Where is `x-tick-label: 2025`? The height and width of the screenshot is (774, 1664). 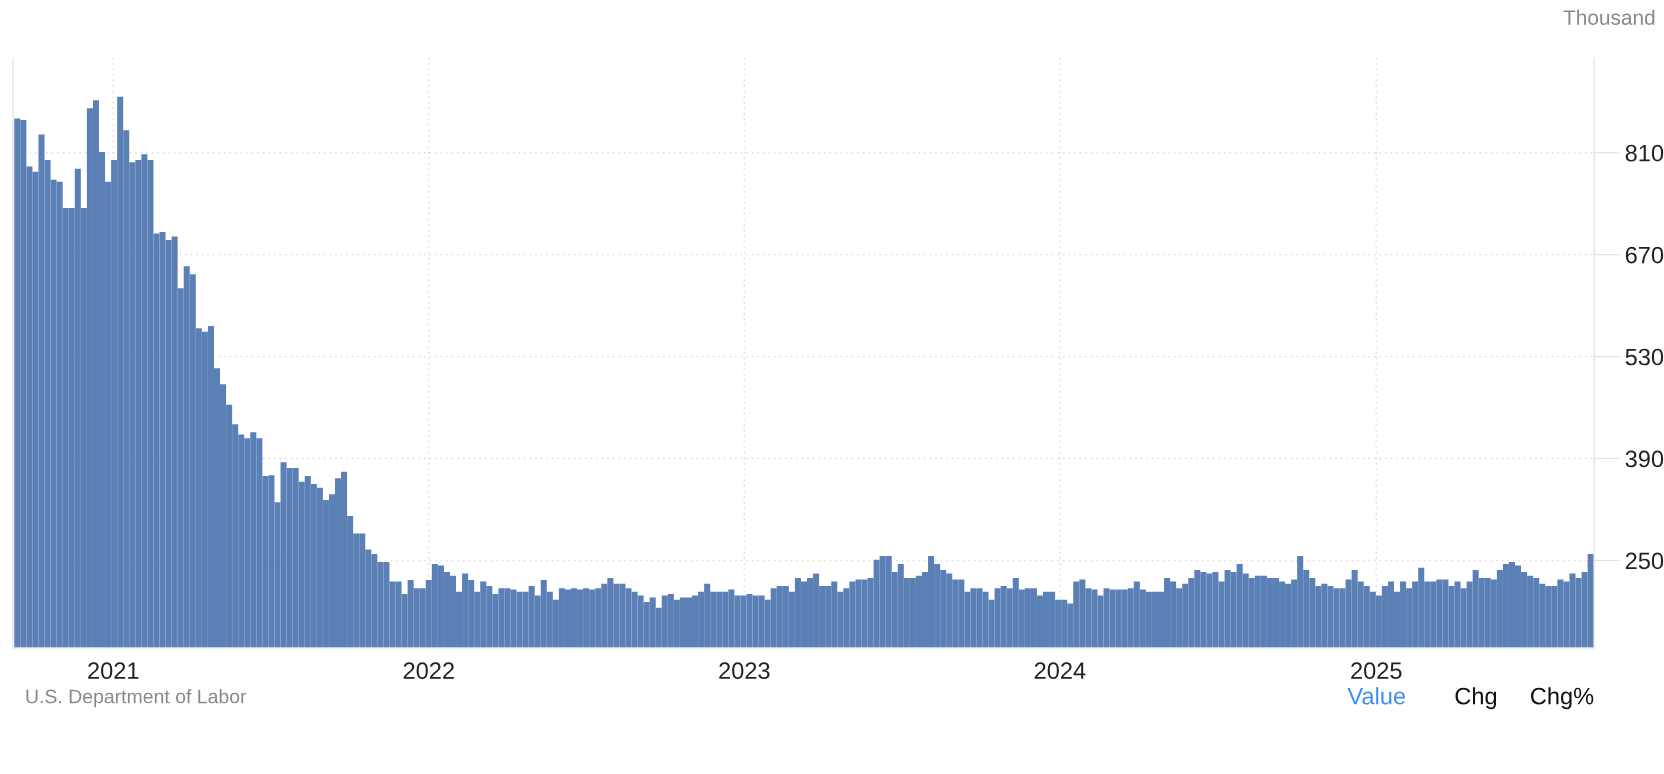
x-tick-label: 2025 is located at coordinates (1376, 671).